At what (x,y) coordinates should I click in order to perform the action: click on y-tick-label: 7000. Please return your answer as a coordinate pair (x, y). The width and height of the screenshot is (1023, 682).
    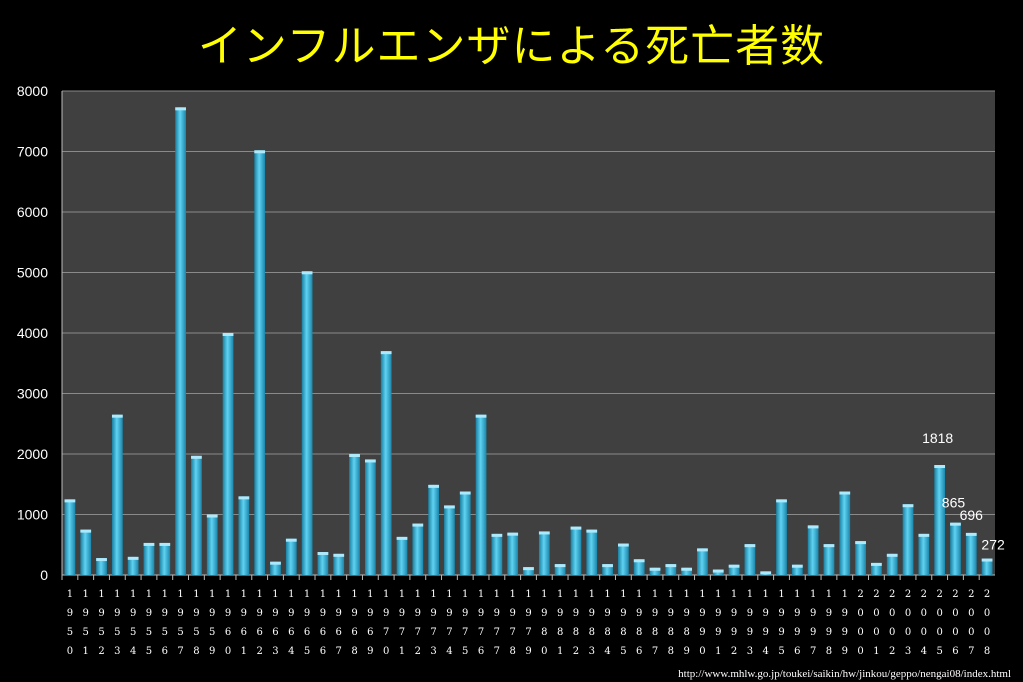
    Looking at the image, I should click on (32, 152).